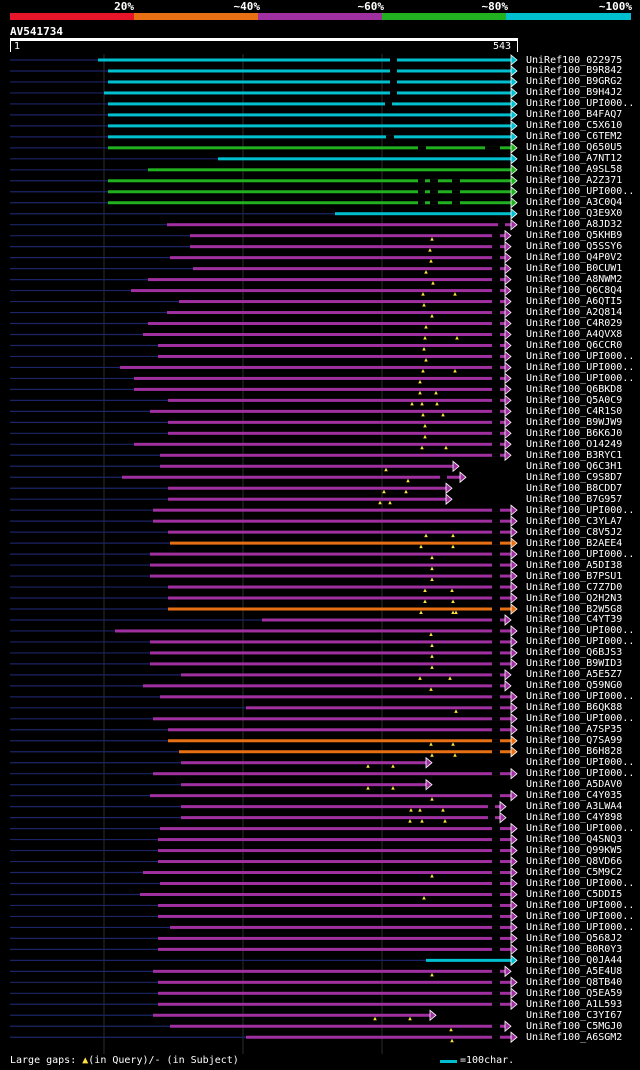 The width and height of the screenshot is (640, 1070). Describe the element at coordinates (574, 247) in the screenshot. I see `hit-label: UniRef100_Q5SSY6` at that location.